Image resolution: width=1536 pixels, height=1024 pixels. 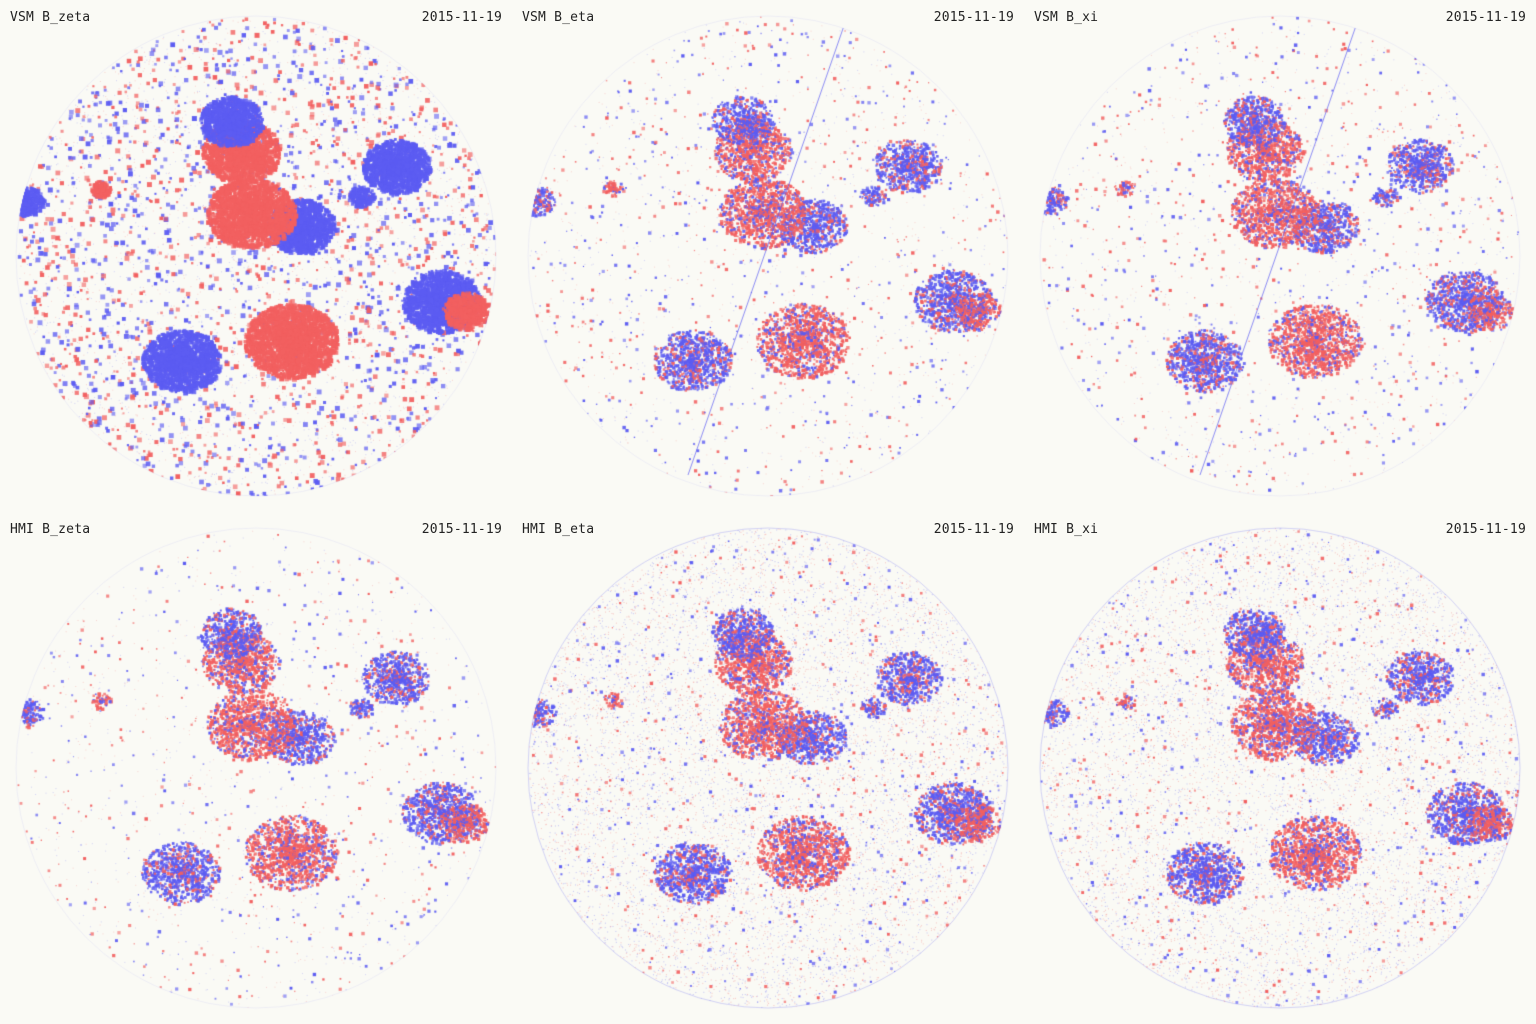 What do you see at coordinates (1066, 17) in the screenshot?
I see `panel-title: VSM B_xi` at bounding box center [1066, 17].